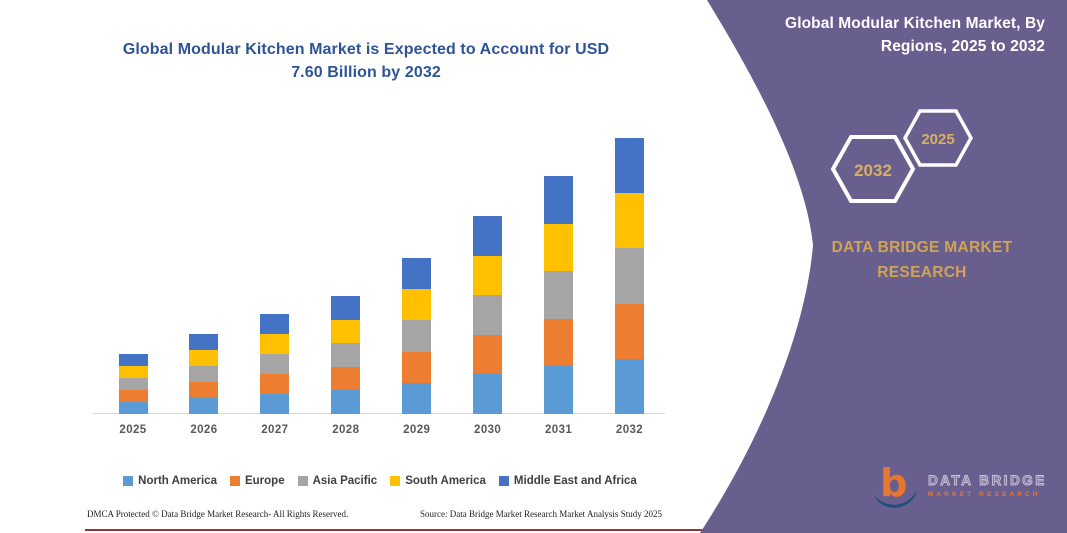 The image size is (1067, 533). Describe the element at coordinates (396, 530) in the screenshot. I see `bottom-divider-line` at that location.